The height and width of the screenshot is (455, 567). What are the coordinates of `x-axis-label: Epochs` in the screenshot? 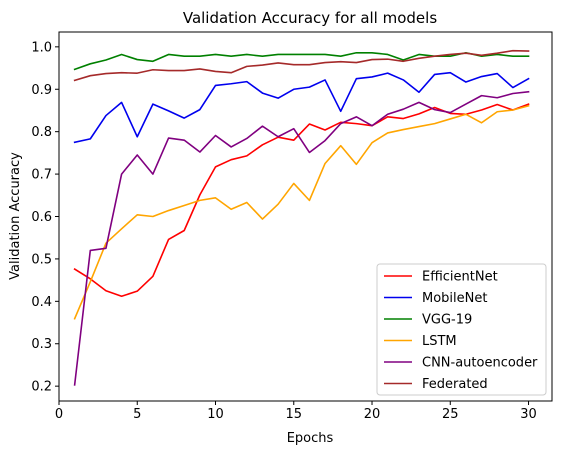 It's located at (310, 438).